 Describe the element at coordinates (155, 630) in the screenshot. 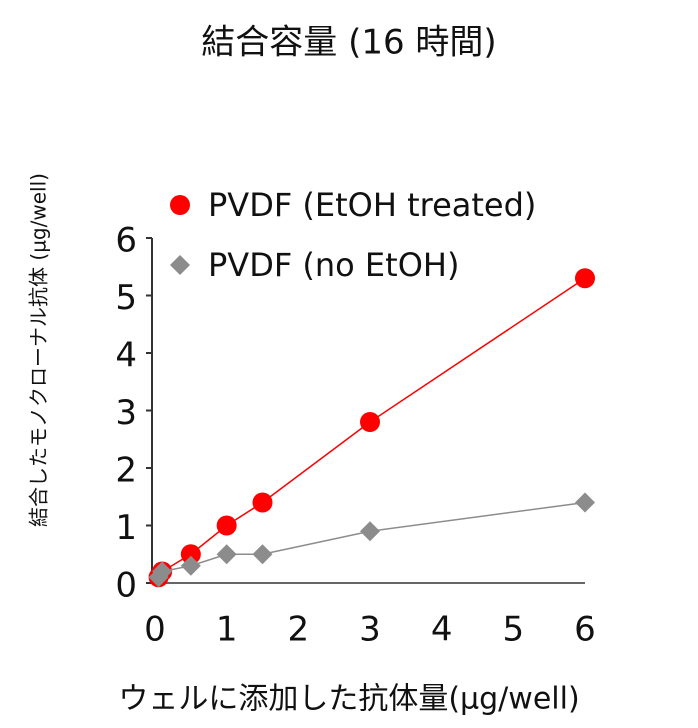

I see `x-tick-label: 0` at that location.